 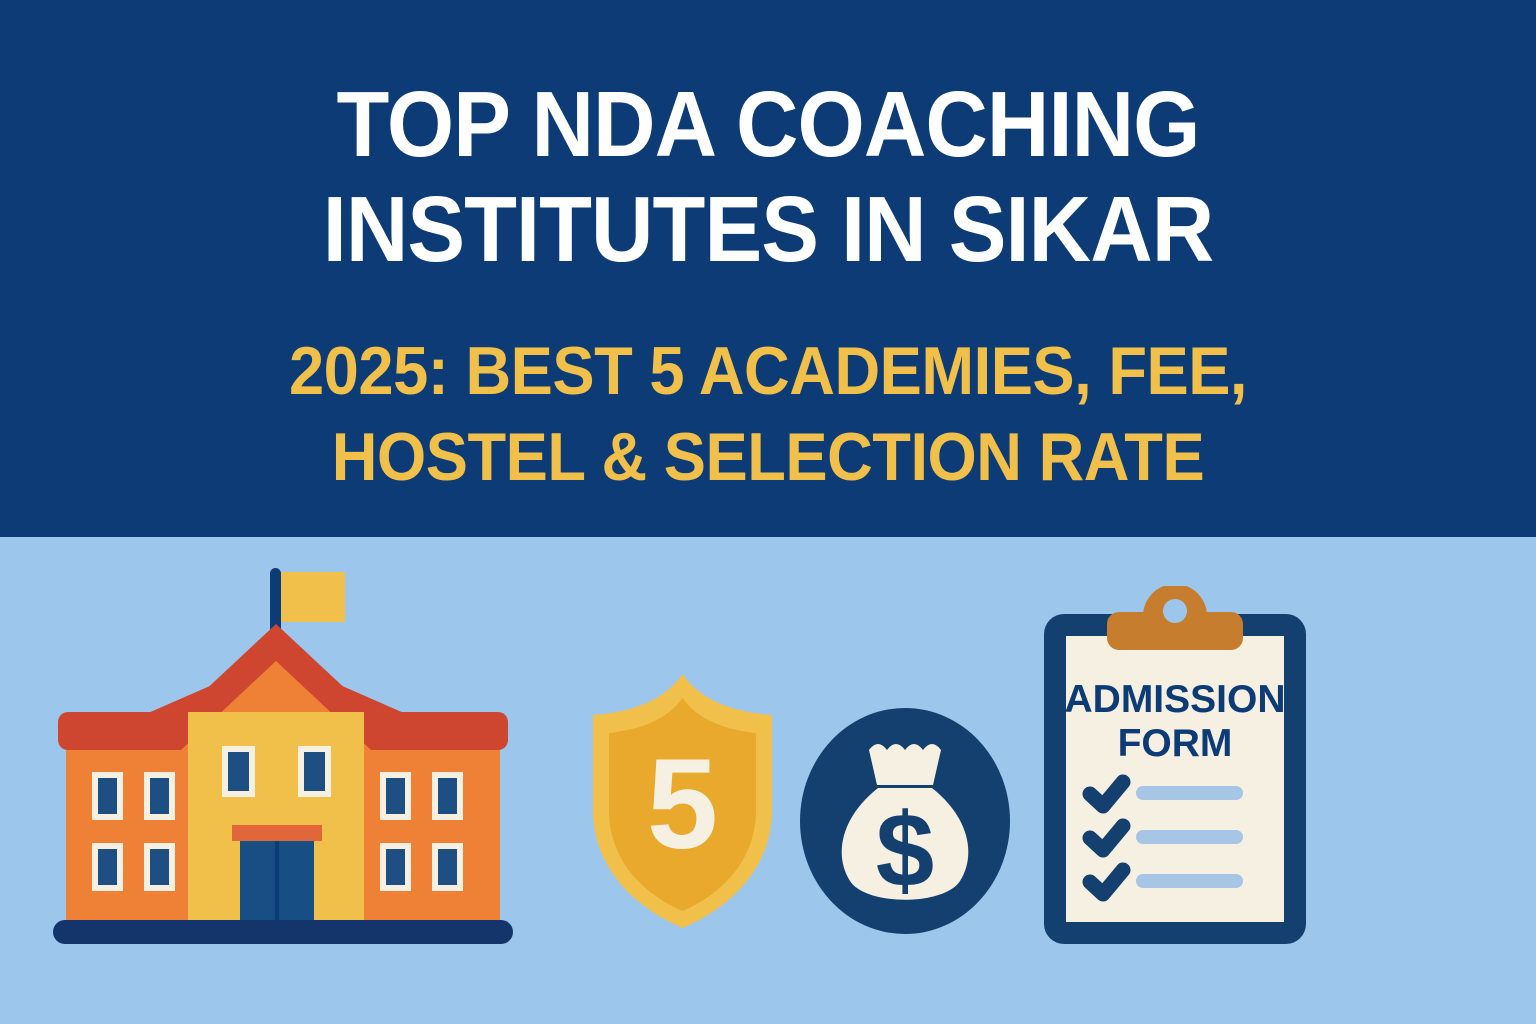 I want to click on clipboard-title-line-1: ADMISSION, so click(x=1174, y=699).